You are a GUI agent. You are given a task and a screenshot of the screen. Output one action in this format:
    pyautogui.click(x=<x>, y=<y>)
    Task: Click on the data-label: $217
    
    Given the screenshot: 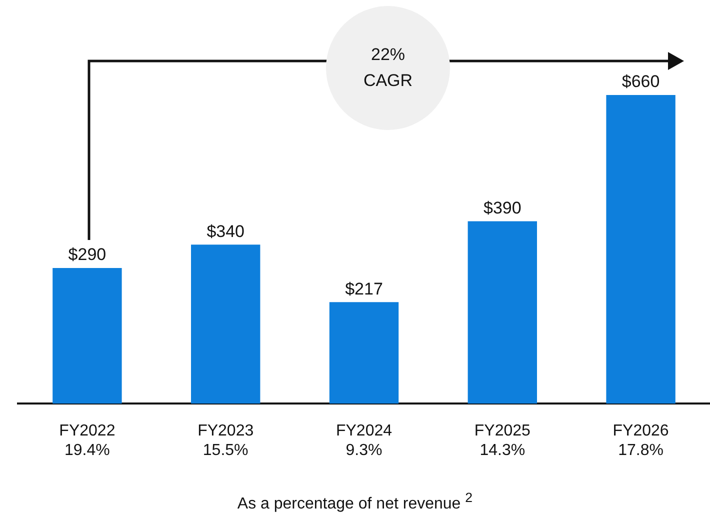 What is the action you would take?
    pyautogui.click(x=364, y=288)
    